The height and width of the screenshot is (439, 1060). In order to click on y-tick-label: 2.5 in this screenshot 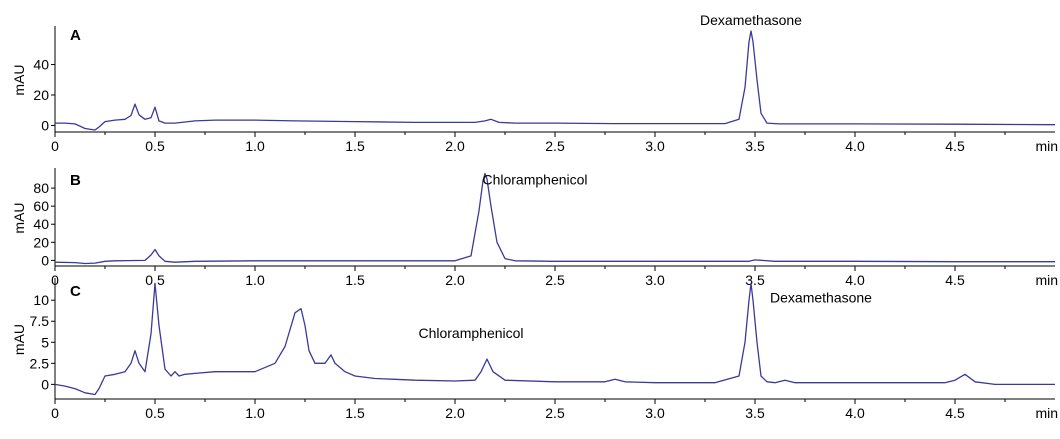, I will do `click(40, 363)`.